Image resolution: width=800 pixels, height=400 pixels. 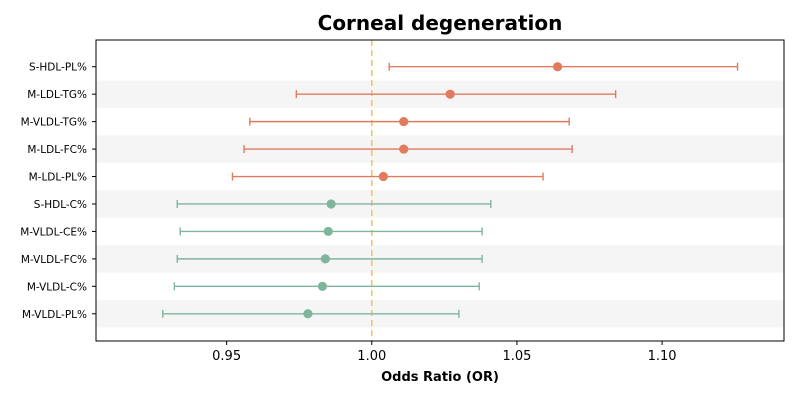 What do you see at coordinates (54, 260) in the screenshot?
I see `category-label: M-VLDL-FC%` at bounding box center [54, 260].